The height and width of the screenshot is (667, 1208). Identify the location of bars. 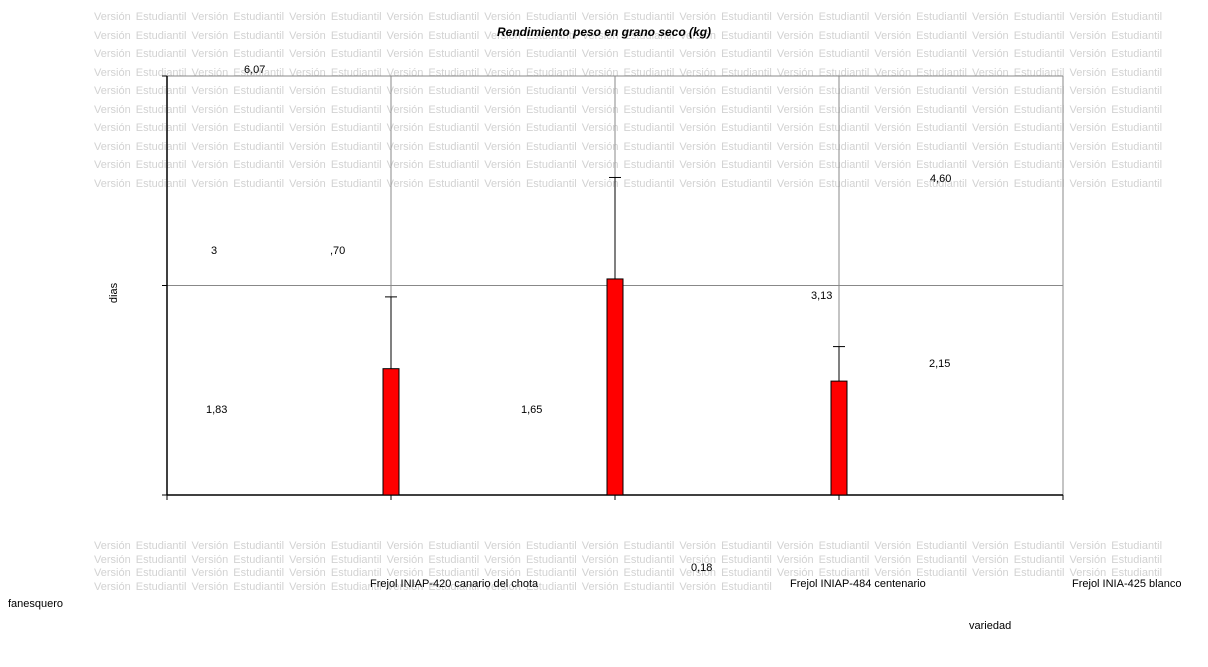
(615, 387).